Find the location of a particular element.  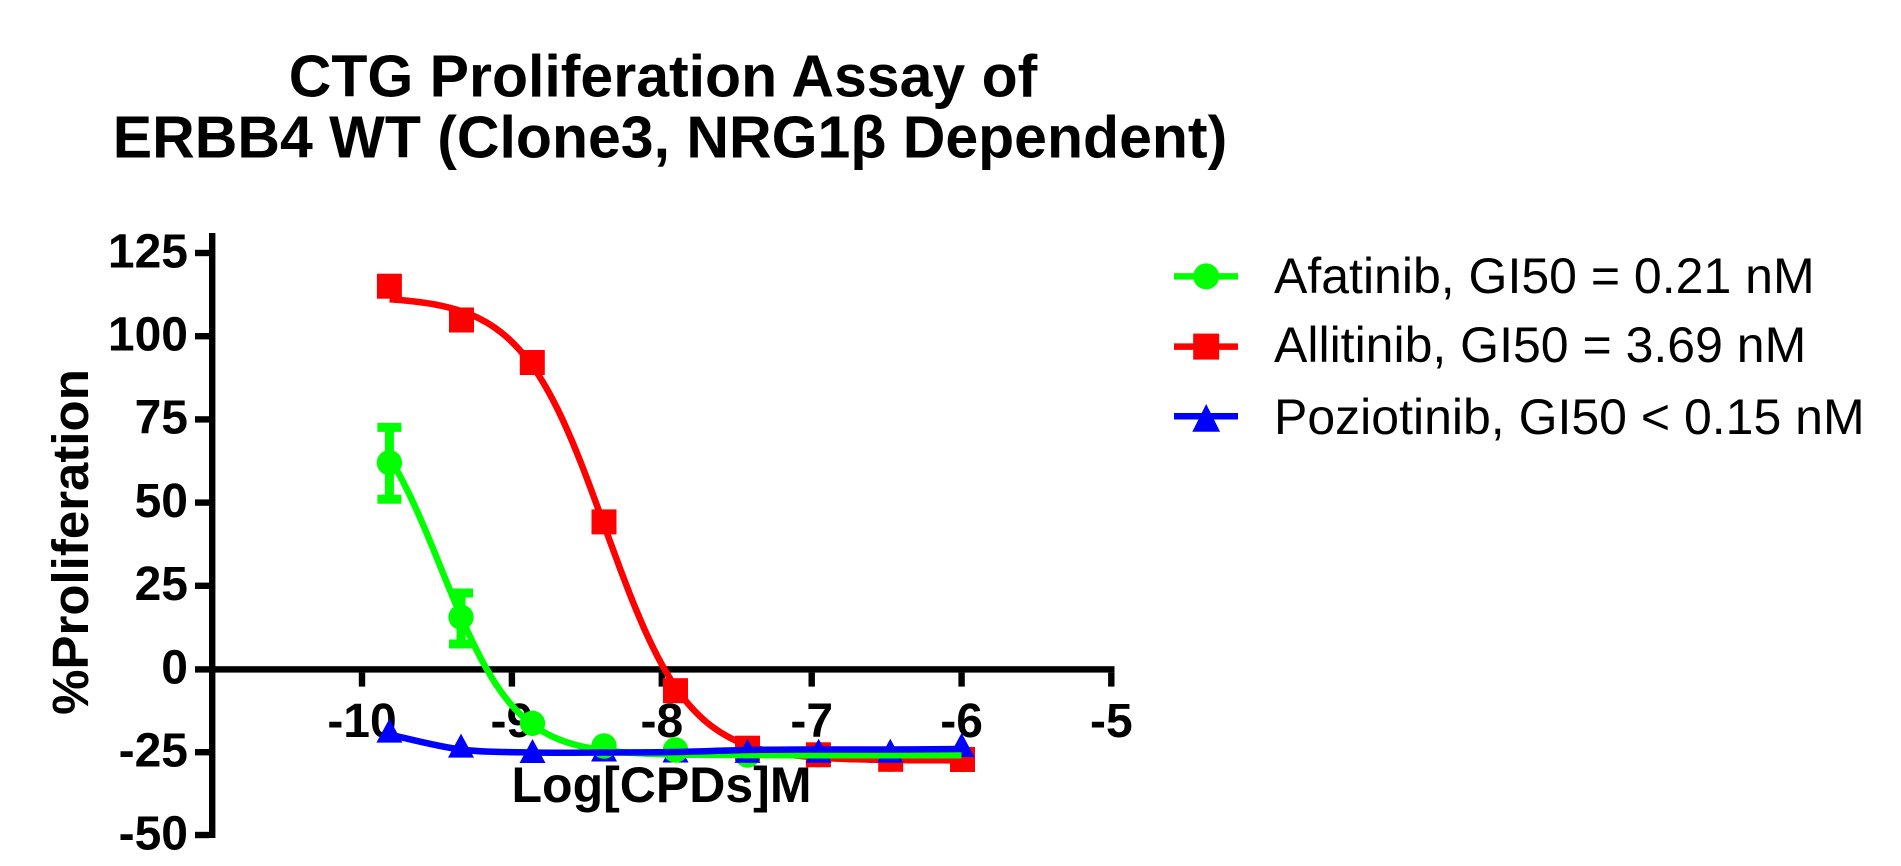

svg-text: 100 is located at coordinates (148, 335).